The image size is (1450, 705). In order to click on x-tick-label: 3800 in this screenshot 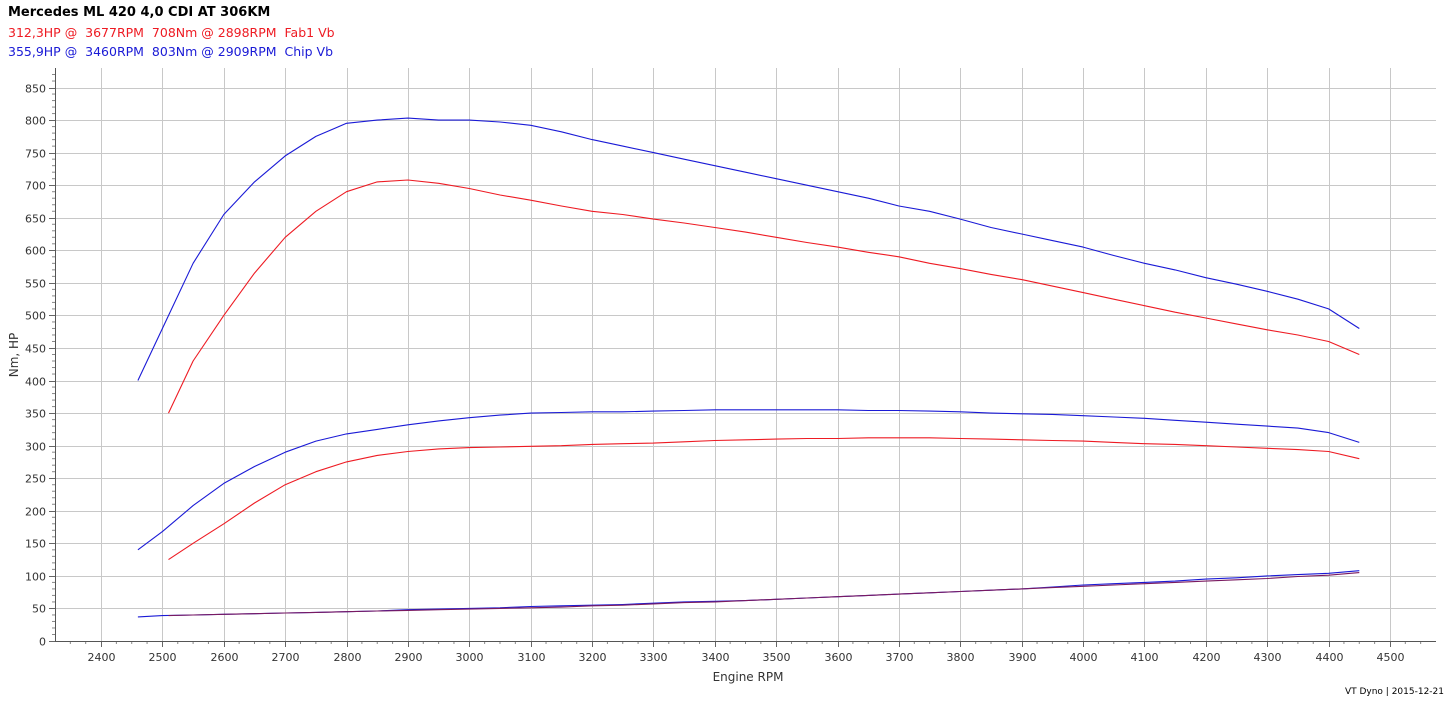, I will do `click(961, 657)`.